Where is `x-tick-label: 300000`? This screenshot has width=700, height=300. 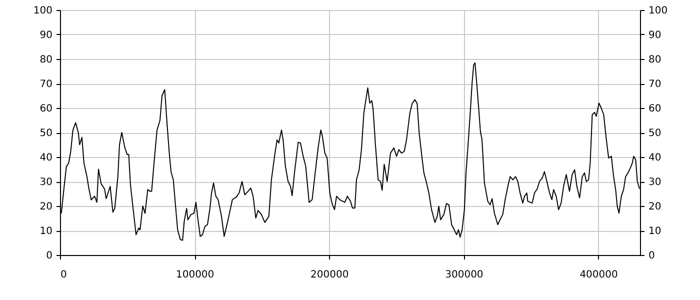 x-tick-label: 300000 is located at coordinates (464, 275).